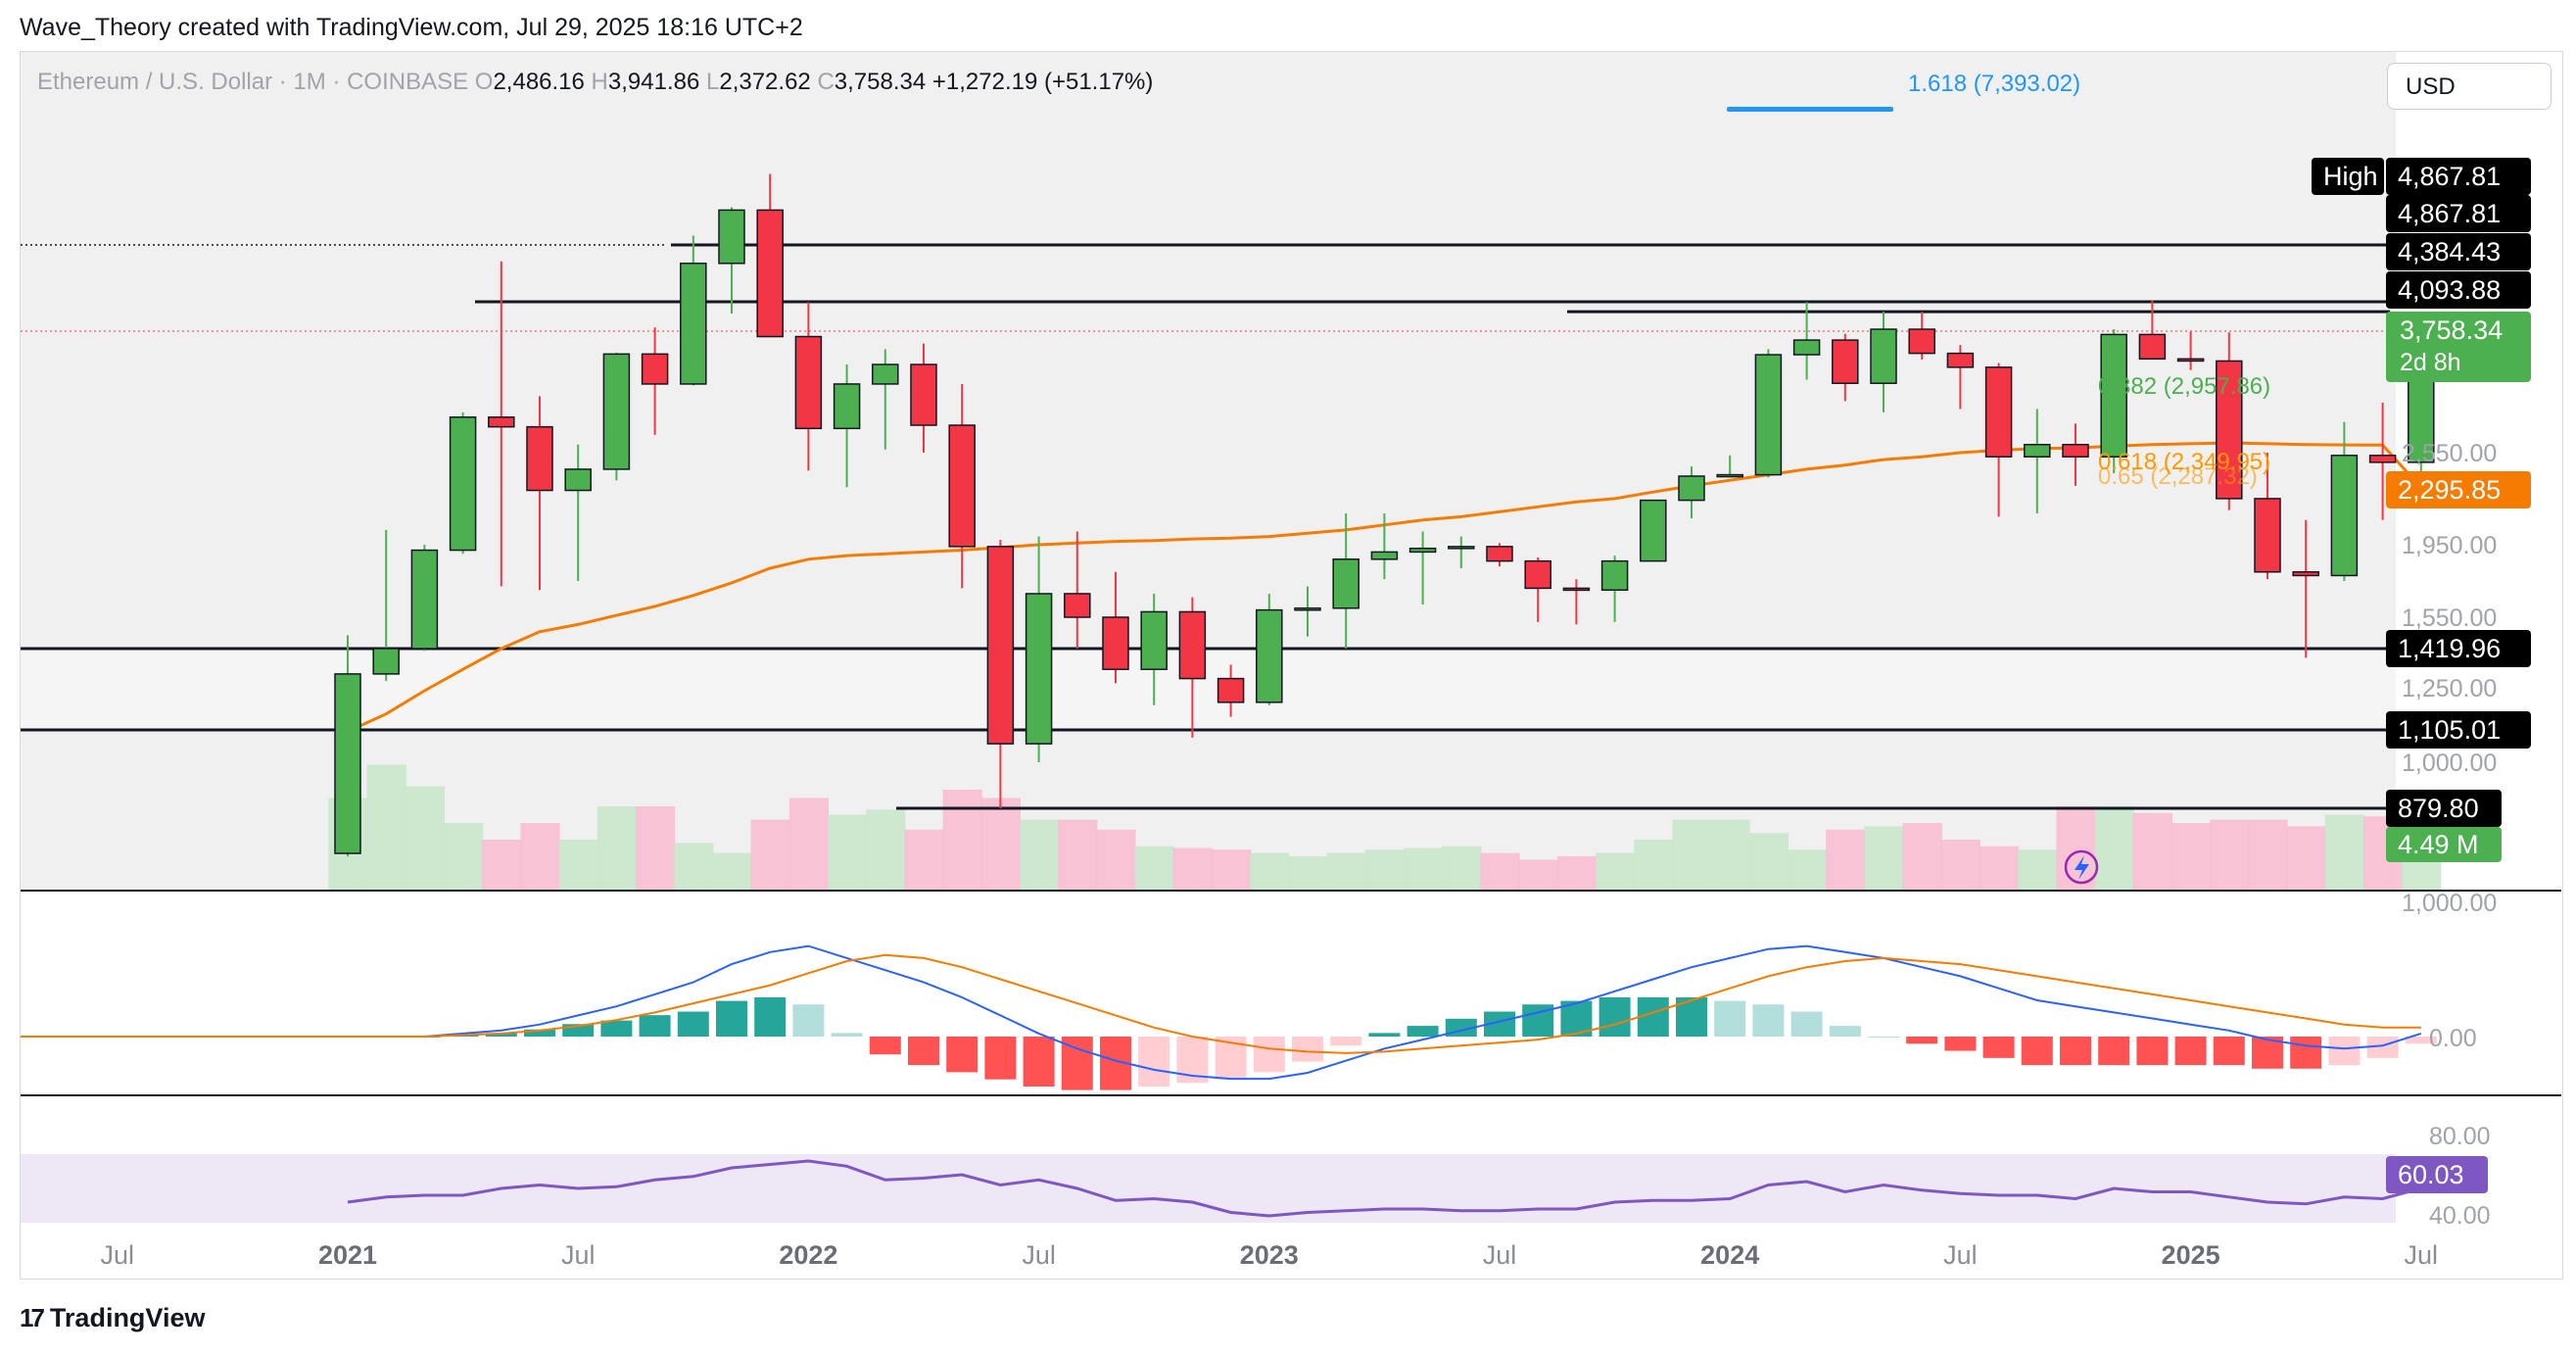  I want to click on time-axis-label: 2021, so click(347, 1255).